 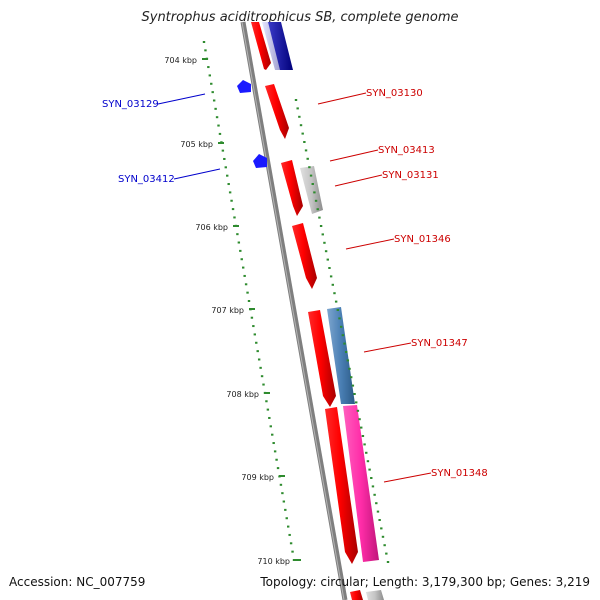 I want to click on label-syn-03131: SYN_03131, so click(x=410, y=175).